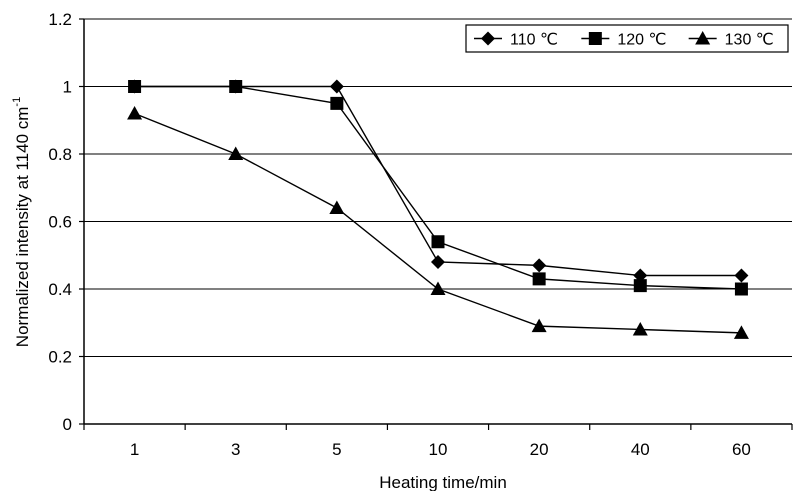  Describe the element at coordinates (17, 102) in the screenshot. I see `y-axis-label-superscript: -1` at that location.